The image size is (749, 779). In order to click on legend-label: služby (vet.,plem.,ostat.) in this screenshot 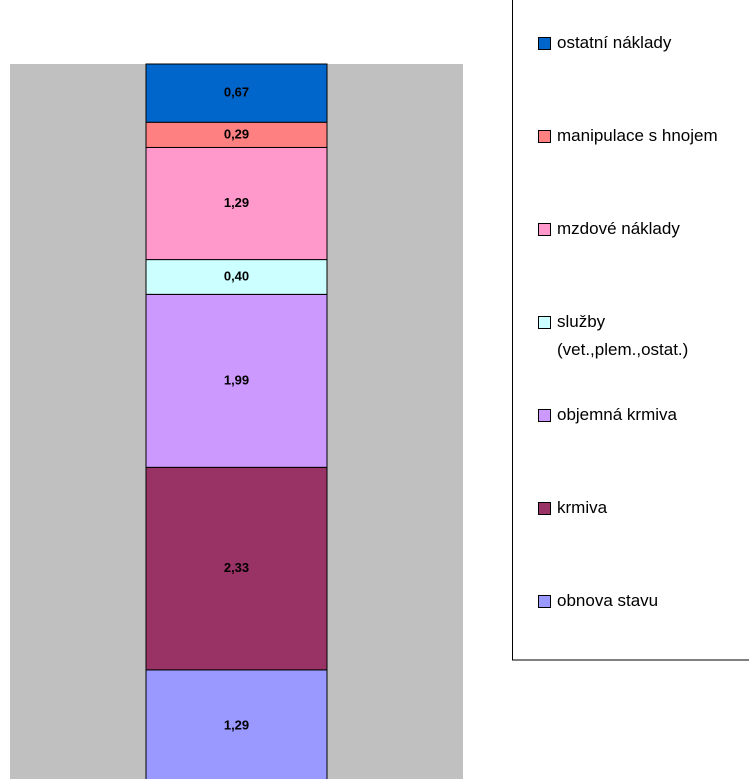, I will do `click(623, 335)`.